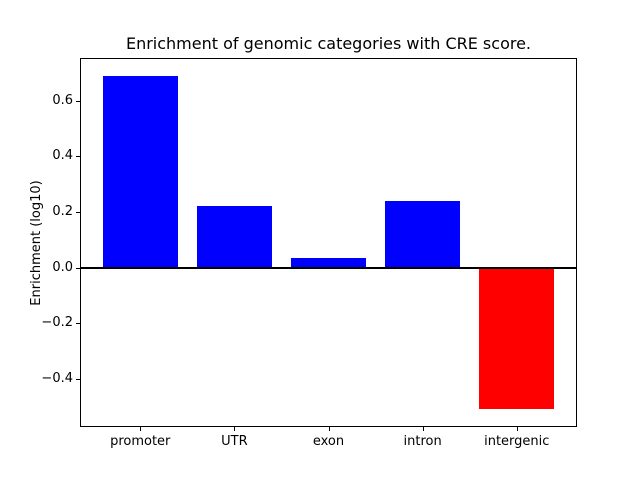 This screenshot has height=480, width=640. Describe the element at coordinates (57, 323) in the screenshot. I see `y-tick-label: −0.2` at that location.